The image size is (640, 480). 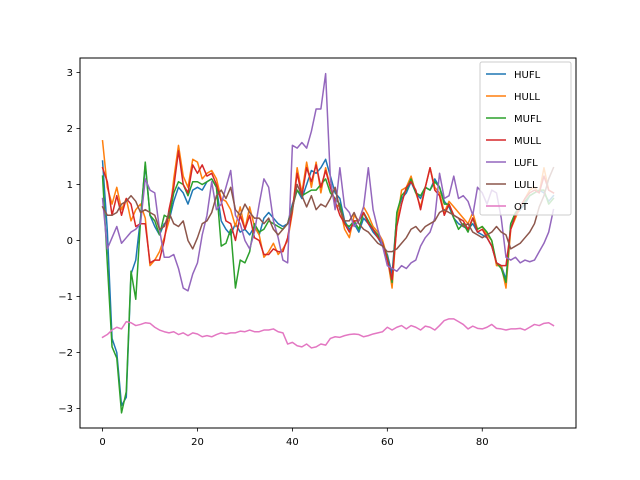 What do you see at coordinates (328, 333) in the screenshot?
I see `series-line-ot` at bounding box center [328, 333].